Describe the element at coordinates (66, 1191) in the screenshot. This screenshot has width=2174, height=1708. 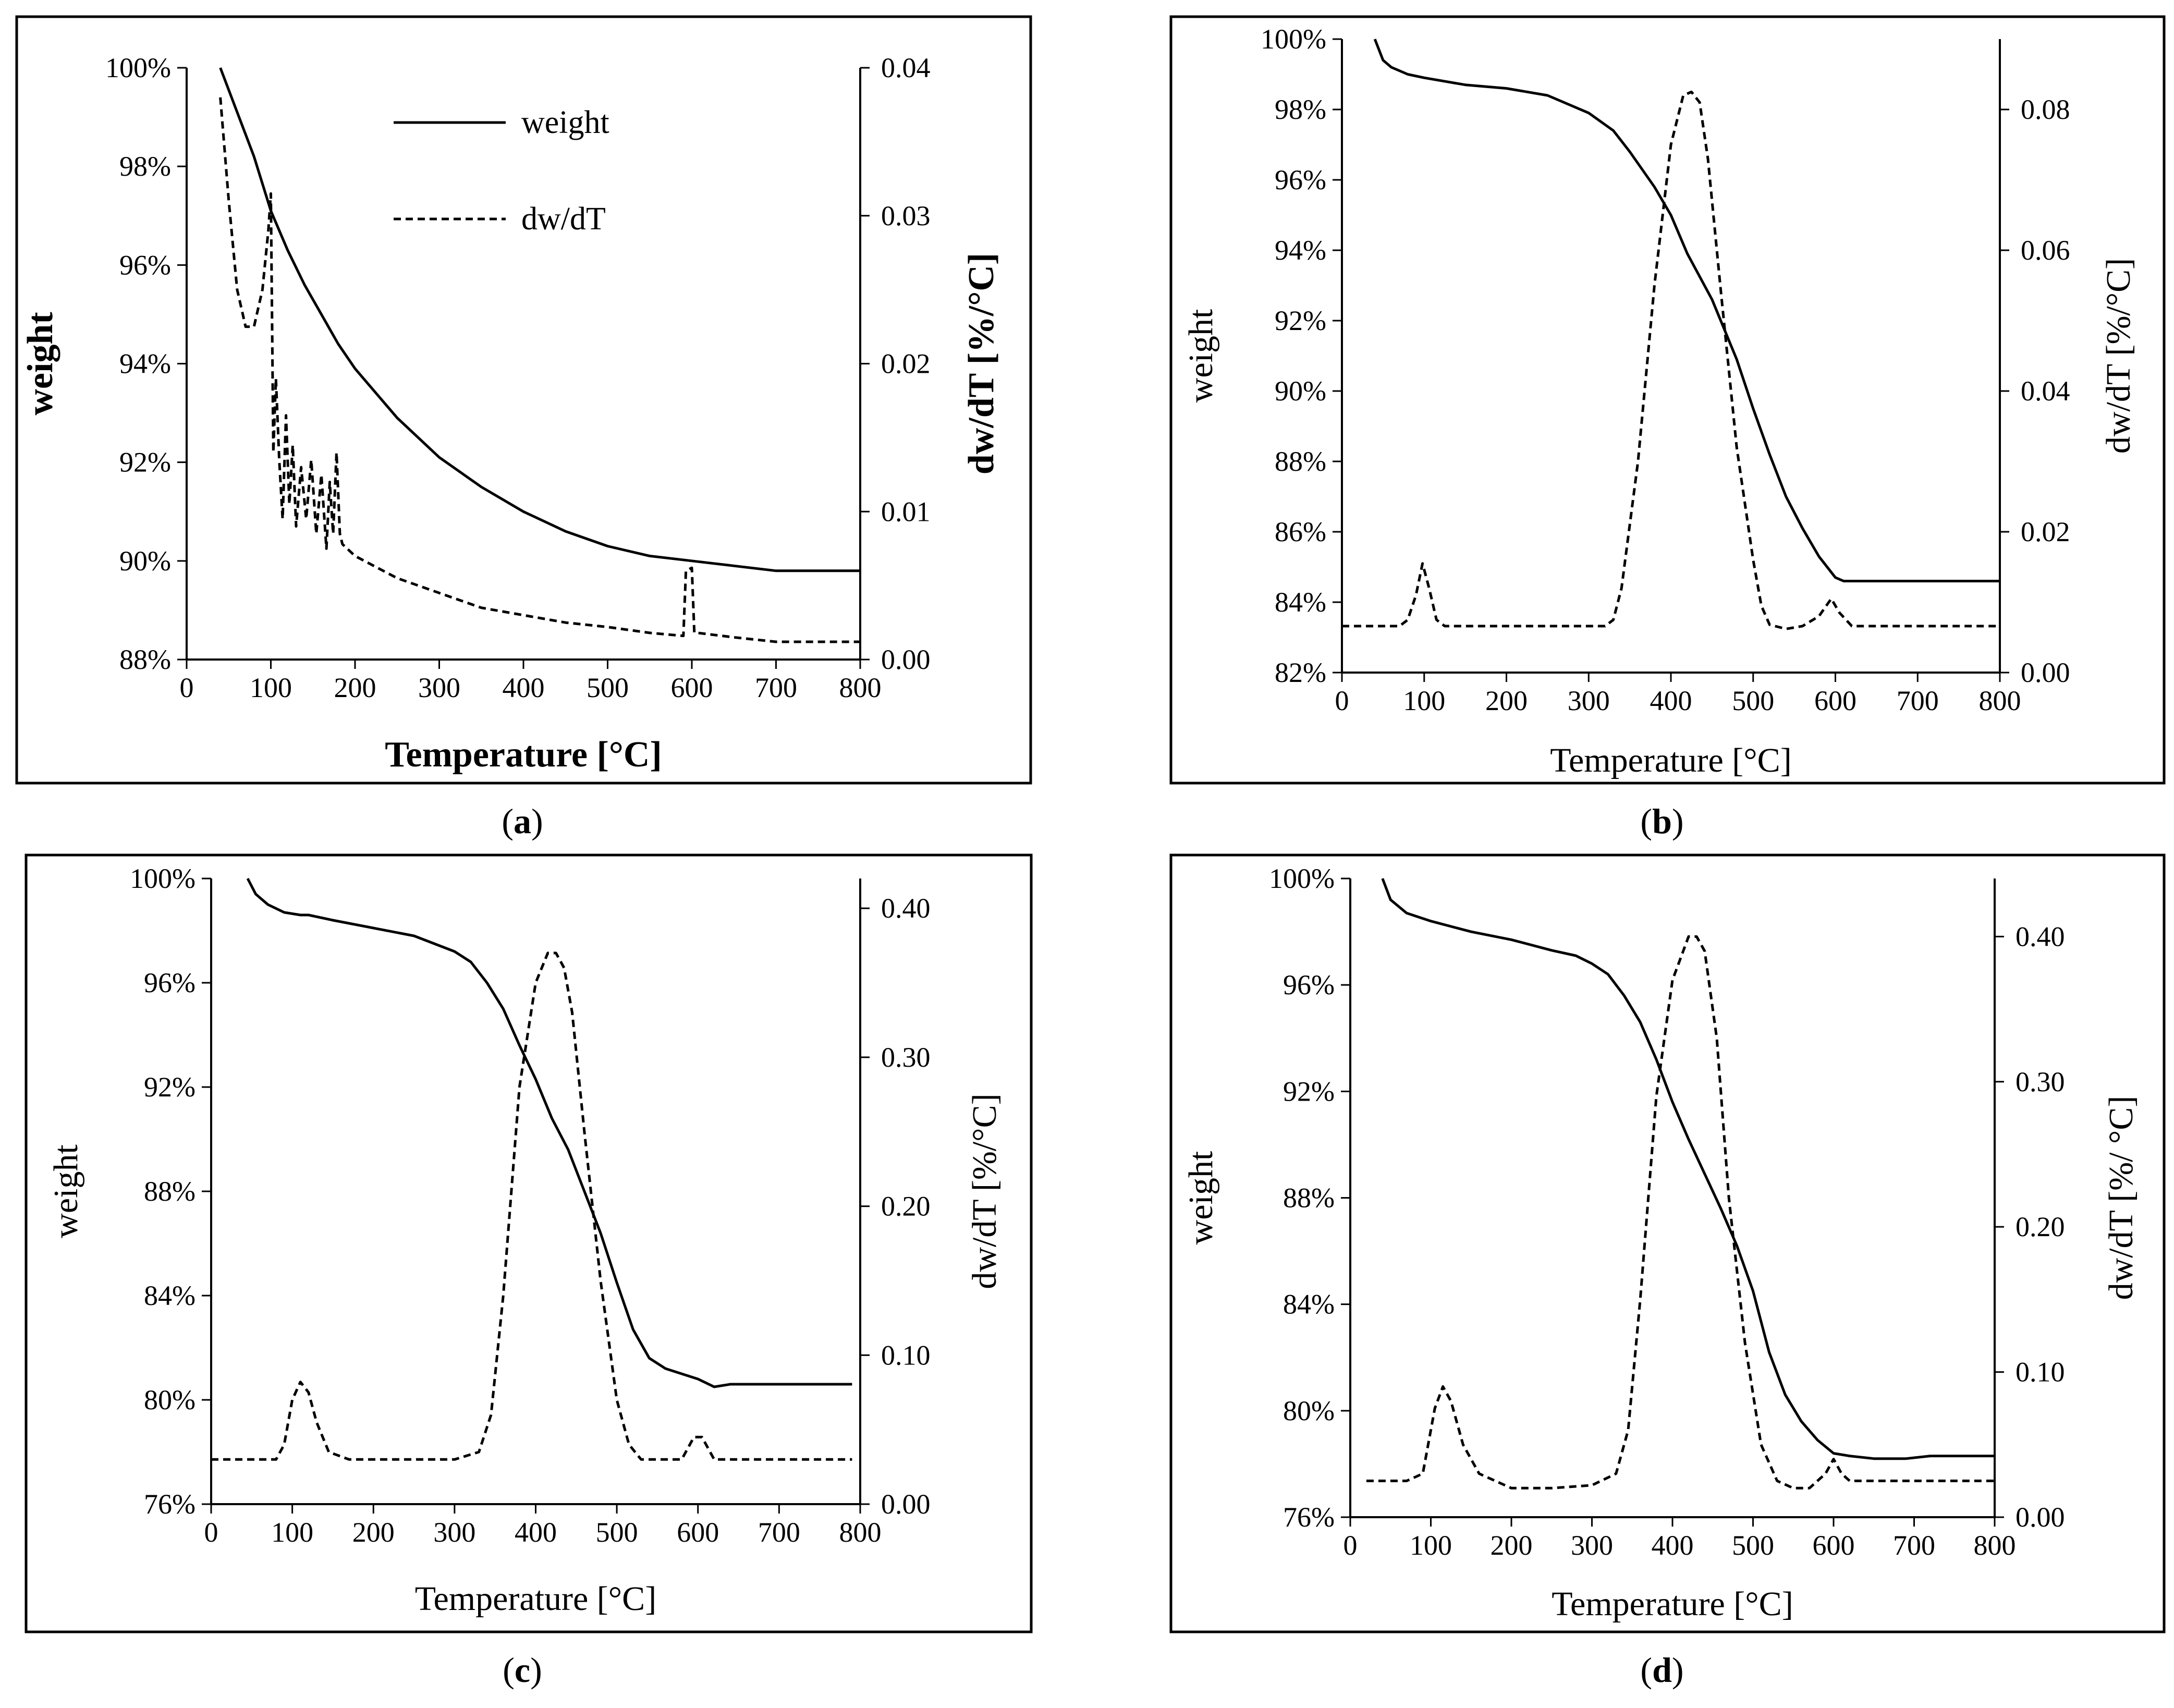
I see `panel-c-y-axis-label: weight` at that location.